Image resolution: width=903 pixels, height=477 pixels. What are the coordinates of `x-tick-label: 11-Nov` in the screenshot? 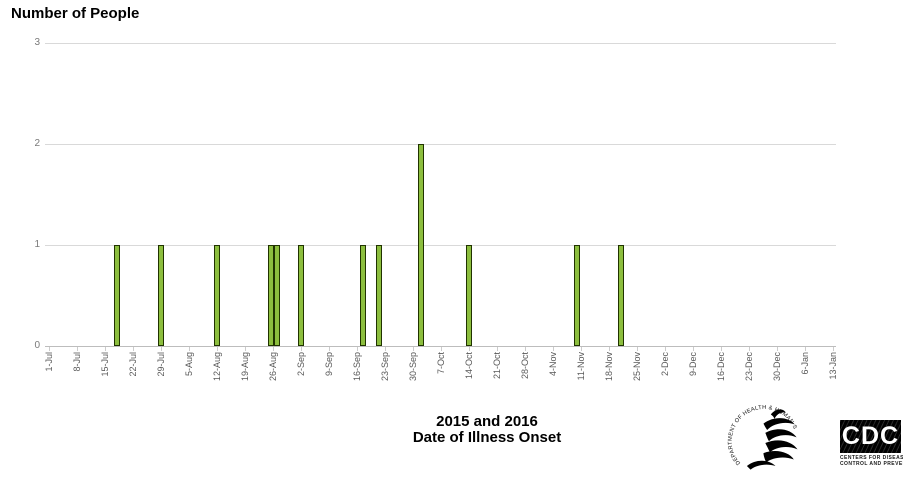 It's located at (581, 366).